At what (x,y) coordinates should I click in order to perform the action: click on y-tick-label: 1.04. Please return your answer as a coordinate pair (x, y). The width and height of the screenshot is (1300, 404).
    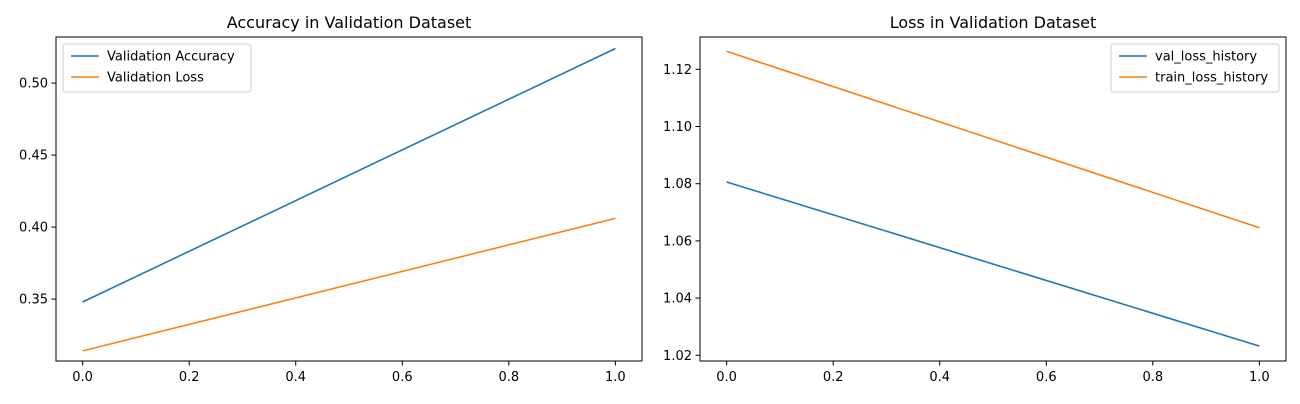
    Looking at the image, I should click on (677, 299).